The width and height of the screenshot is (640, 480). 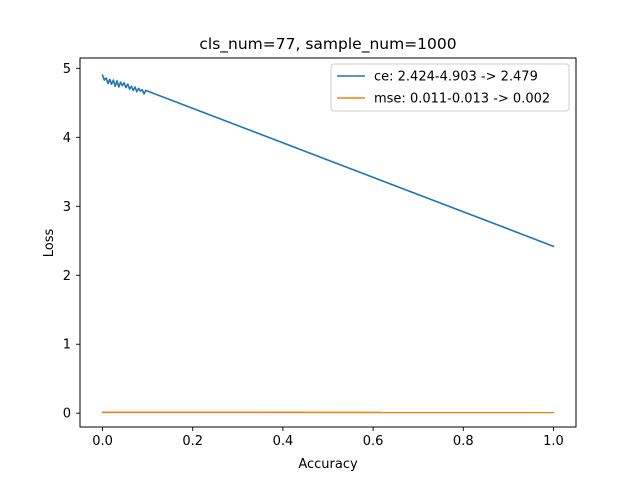 I want to click on legend-box, so click(x=450, y=87).